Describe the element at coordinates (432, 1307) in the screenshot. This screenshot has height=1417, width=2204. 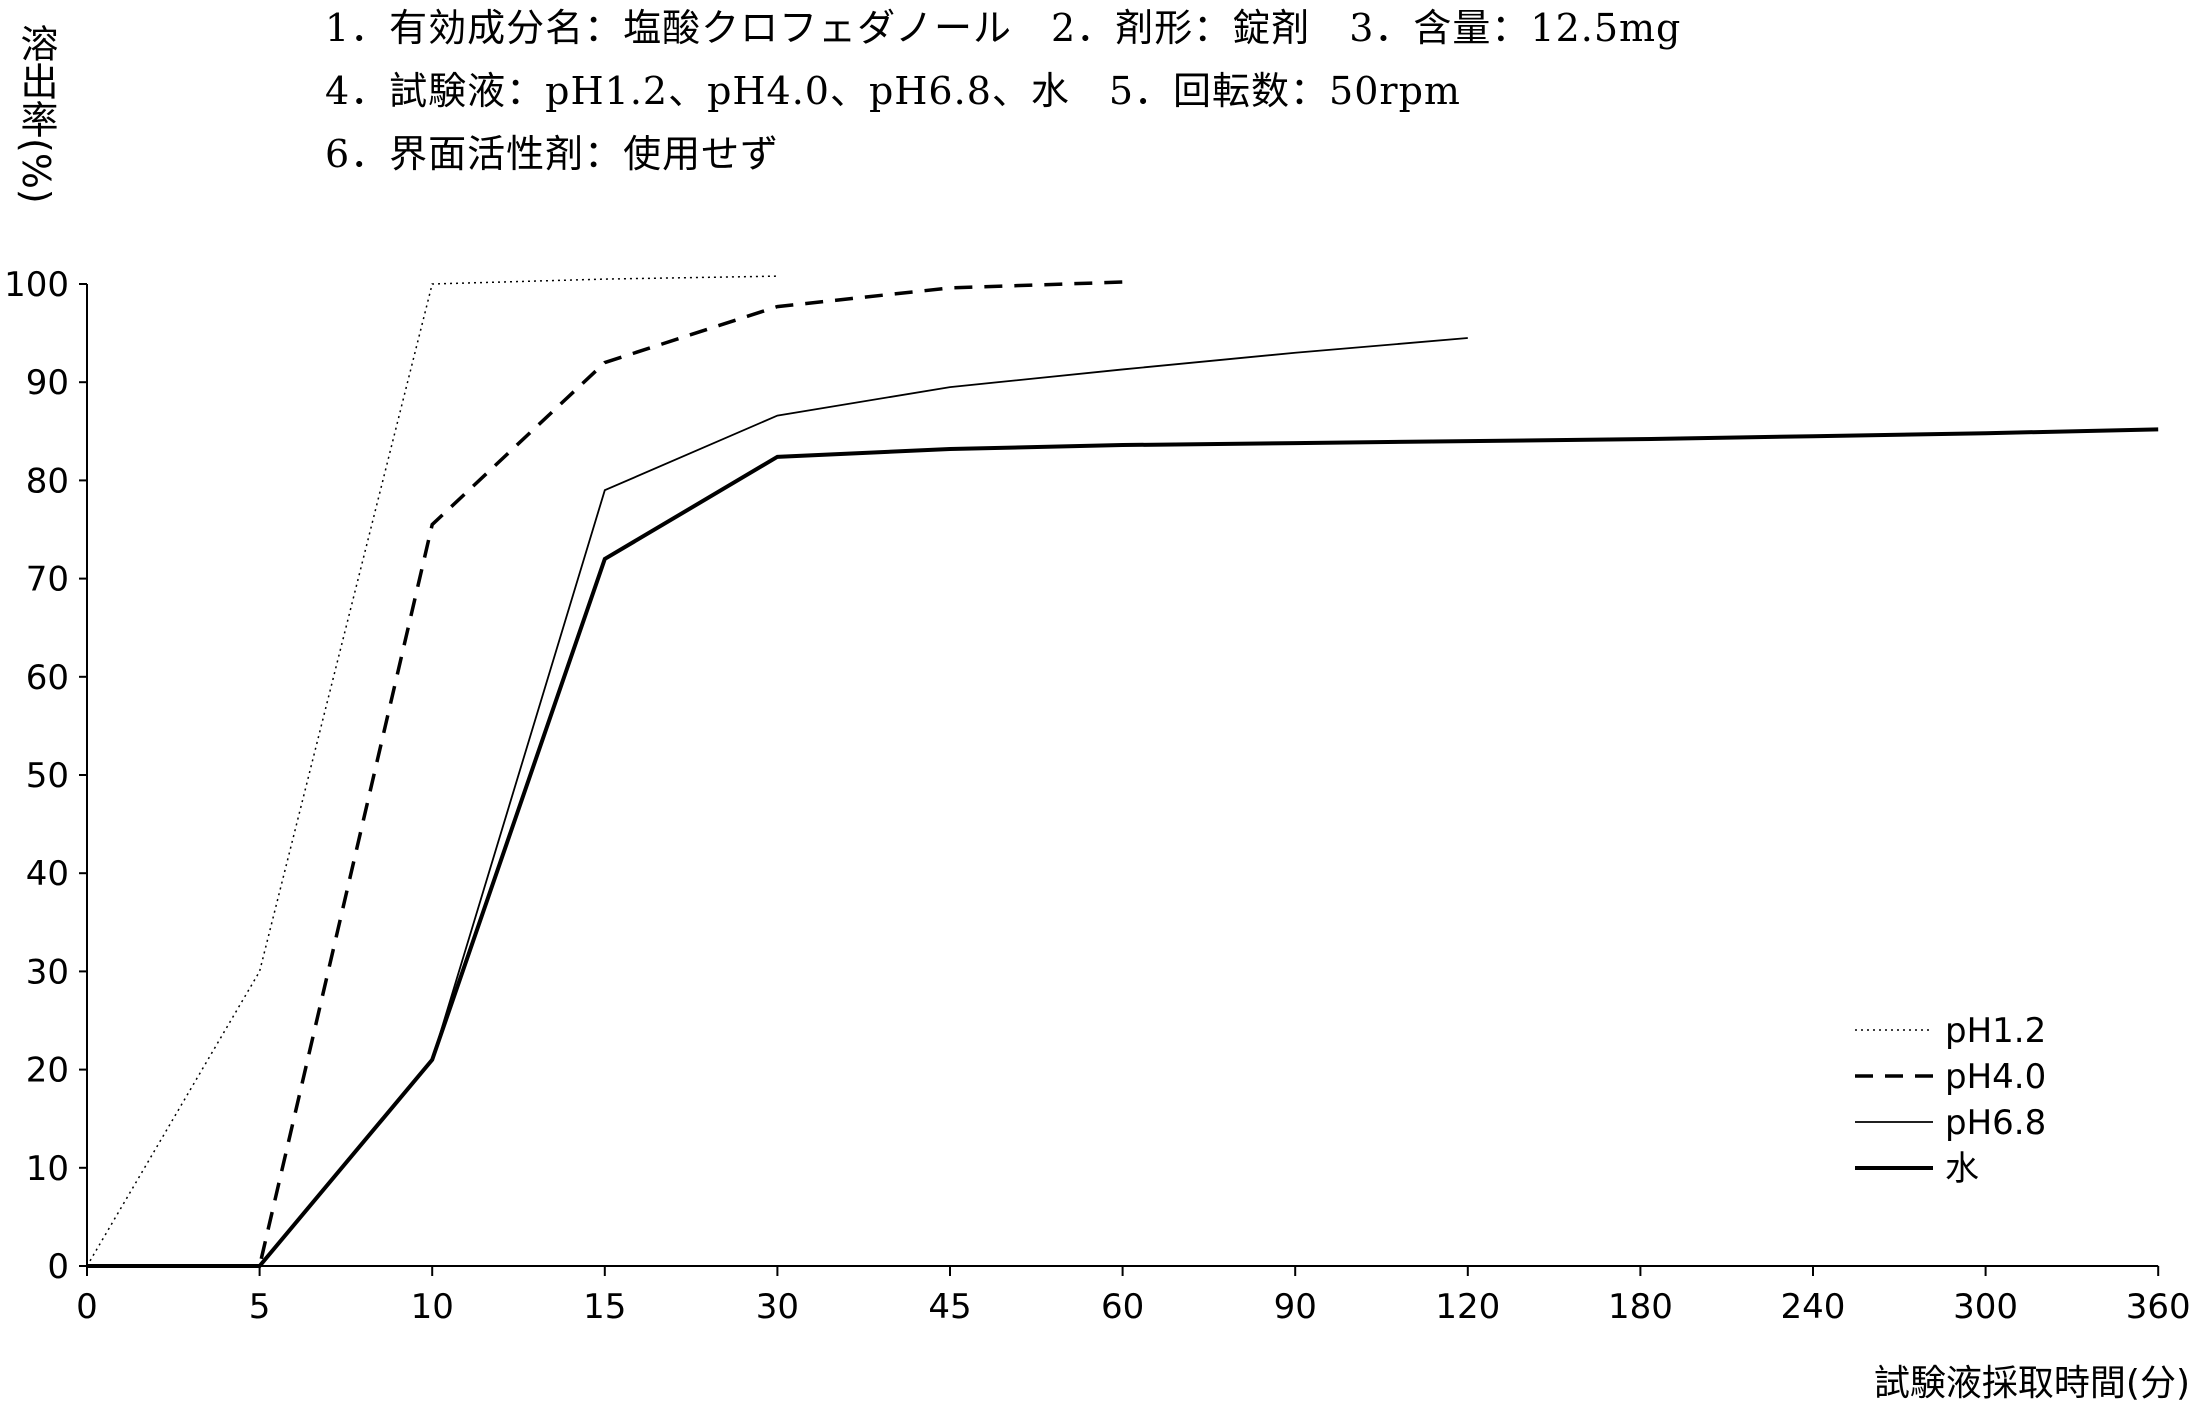
I see `x-tick-label: 10` at that location.